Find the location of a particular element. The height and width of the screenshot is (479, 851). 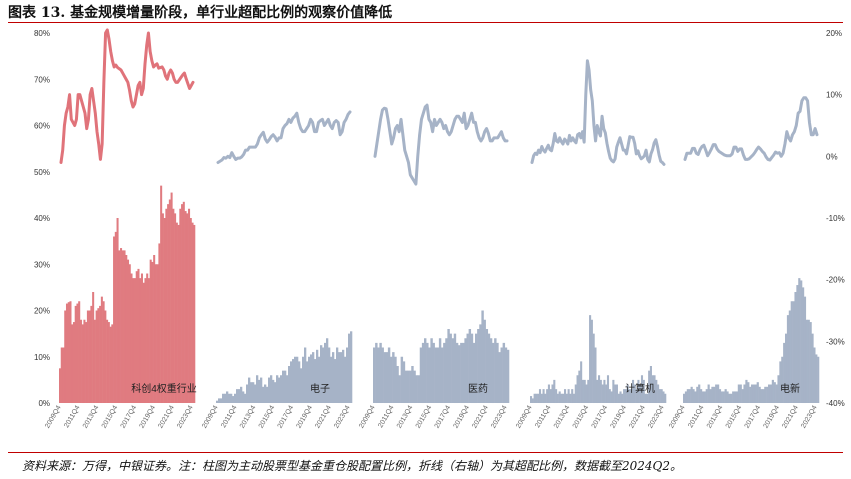

left-axis-tick-label: 60% is located at coordinates (42, 126).